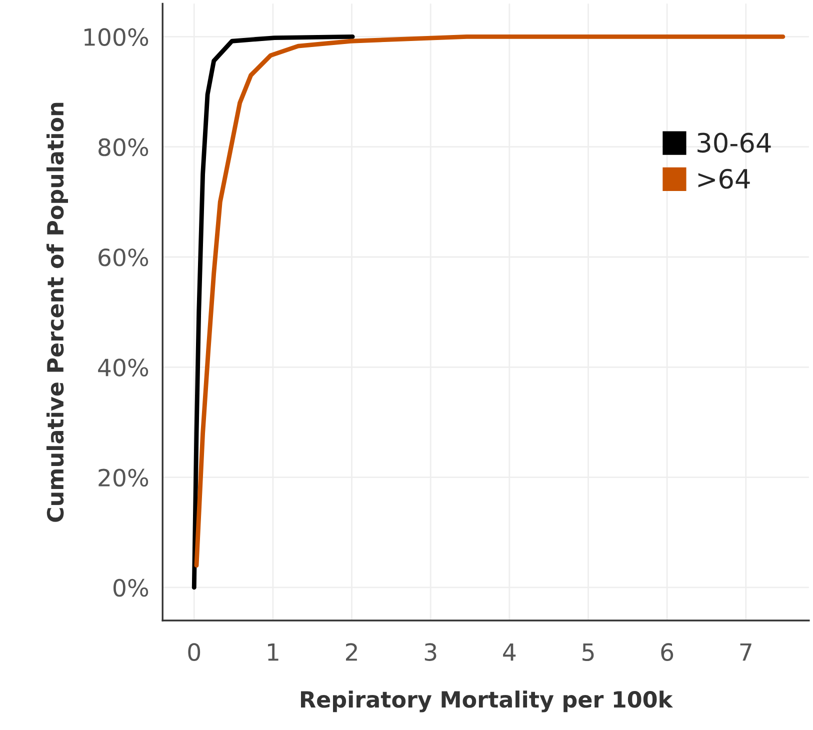  What do you see at coordinates (57, 312) in the screenshot?
I see `y-axis-title: Cumulative Percent of Population` at bounding box center [57, 312].